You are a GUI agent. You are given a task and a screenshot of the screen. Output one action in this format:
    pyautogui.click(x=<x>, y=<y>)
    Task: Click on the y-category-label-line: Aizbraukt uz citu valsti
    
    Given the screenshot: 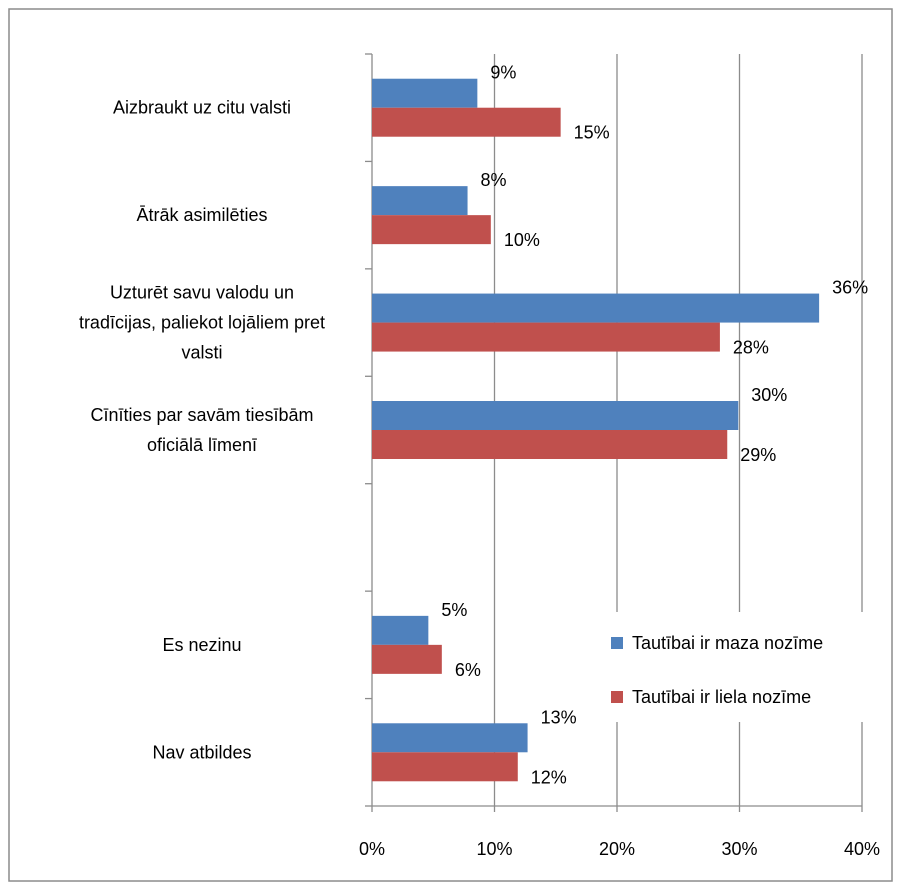 What is the action you would take?
    pyautogui.click(x=202, y=108)
    